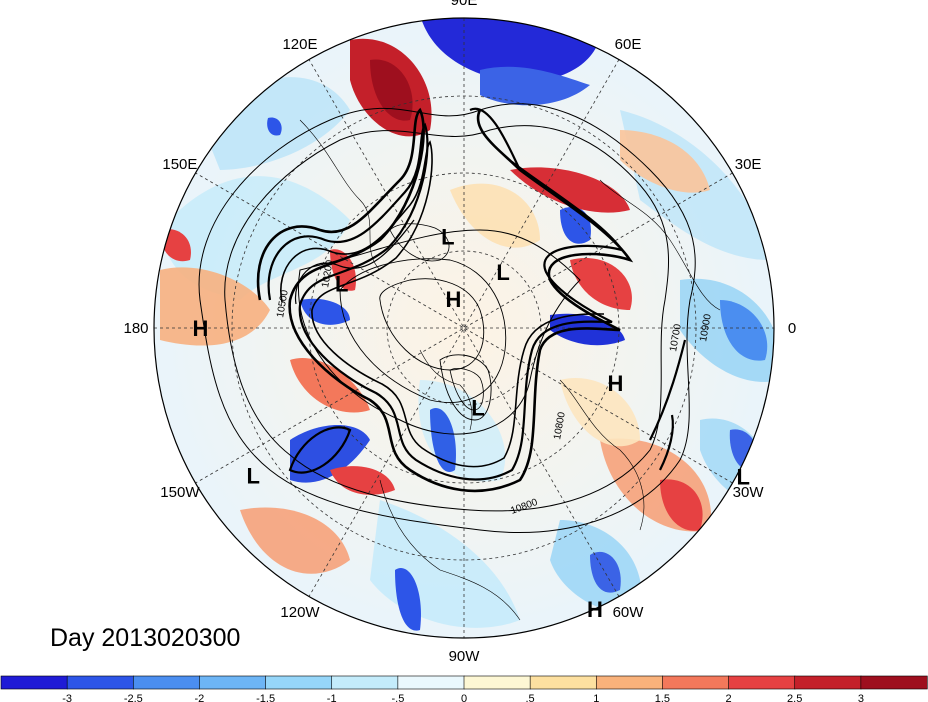  Describe the element at coordinates (145, 638) in the screenshot. I see `day-label: Day 2013020300` at that location.